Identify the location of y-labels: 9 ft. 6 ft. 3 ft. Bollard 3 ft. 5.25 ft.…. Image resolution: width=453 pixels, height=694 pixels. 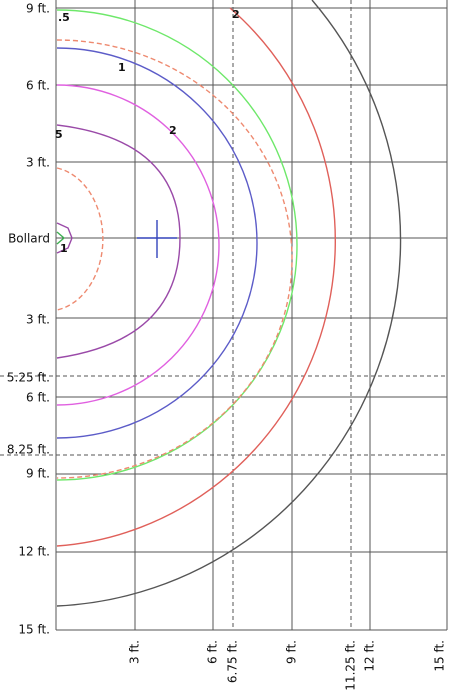
(28, 319).